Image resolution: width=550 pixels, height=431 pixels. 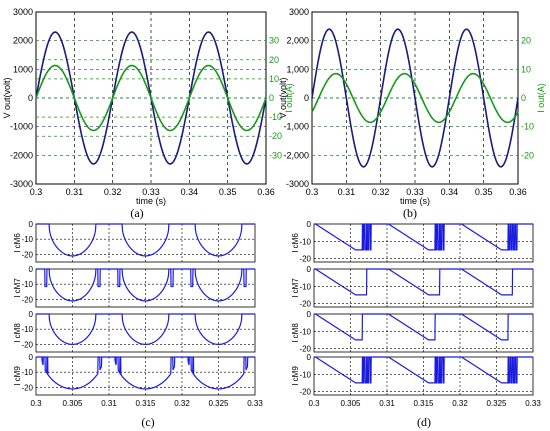 What do you see at coordinates (296, 155) in the screenshot?
I see `y-tick-label: -2,000` at bounding box center [296, 155].